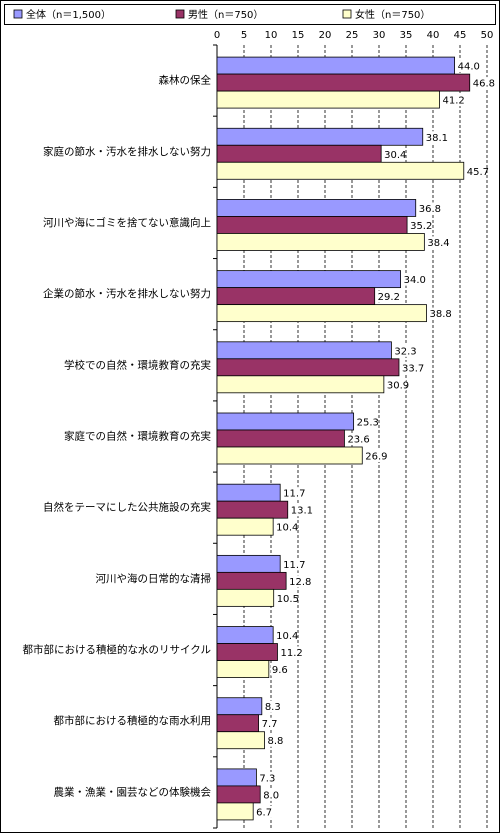 This screenshot has width=500, height=833. Describe the element at coordinates (413, 368) in the screenshot. I see `value-label: 33.7` at that location.